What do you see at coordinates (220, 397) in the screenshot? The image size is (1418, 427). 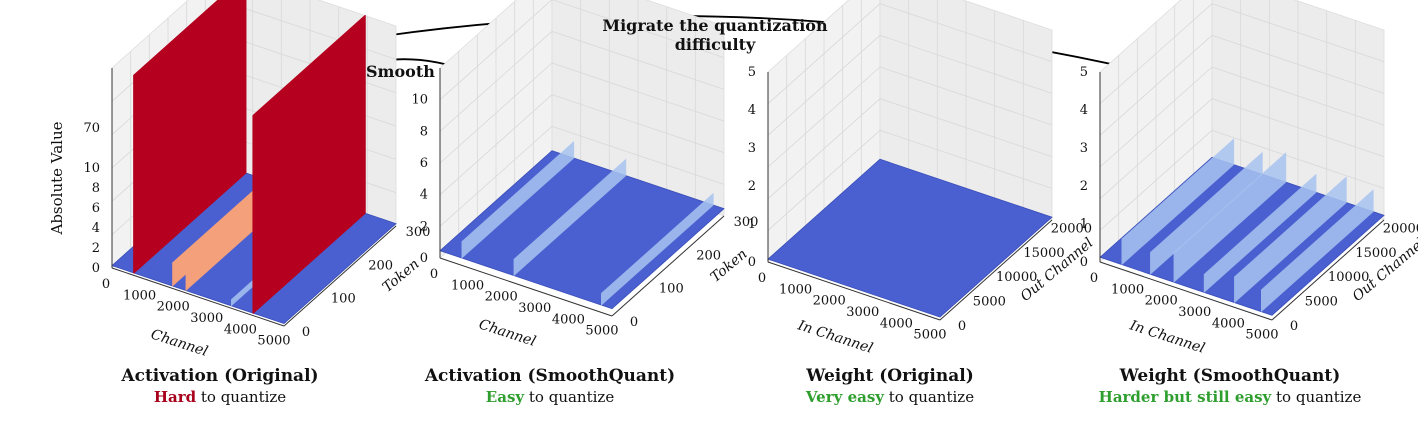 I see `caption-subtitle: Hard to quantize` at bounding box center [220, 397].